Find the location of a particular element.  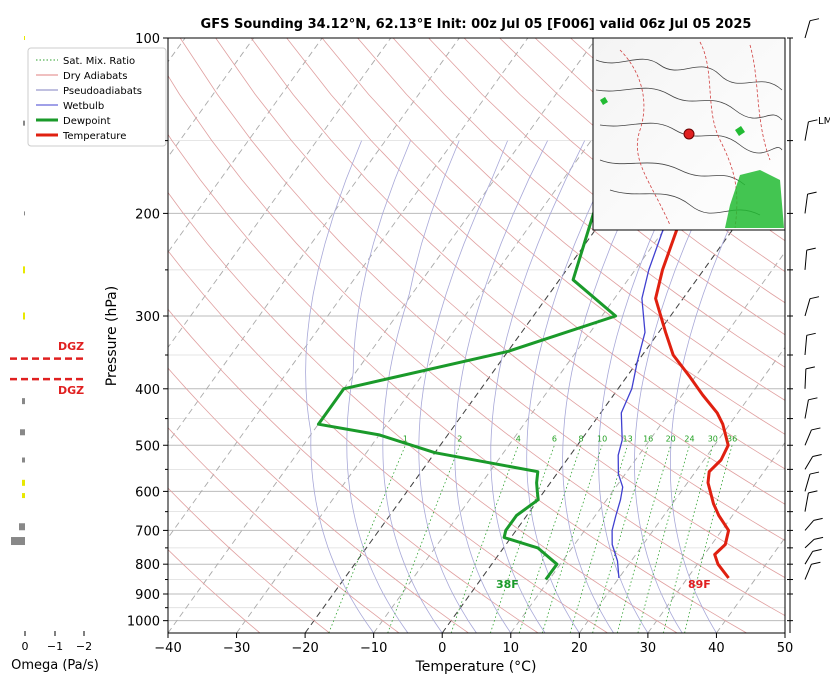

mixing-ratio-label: 6 is located at coordinates (554, 438).